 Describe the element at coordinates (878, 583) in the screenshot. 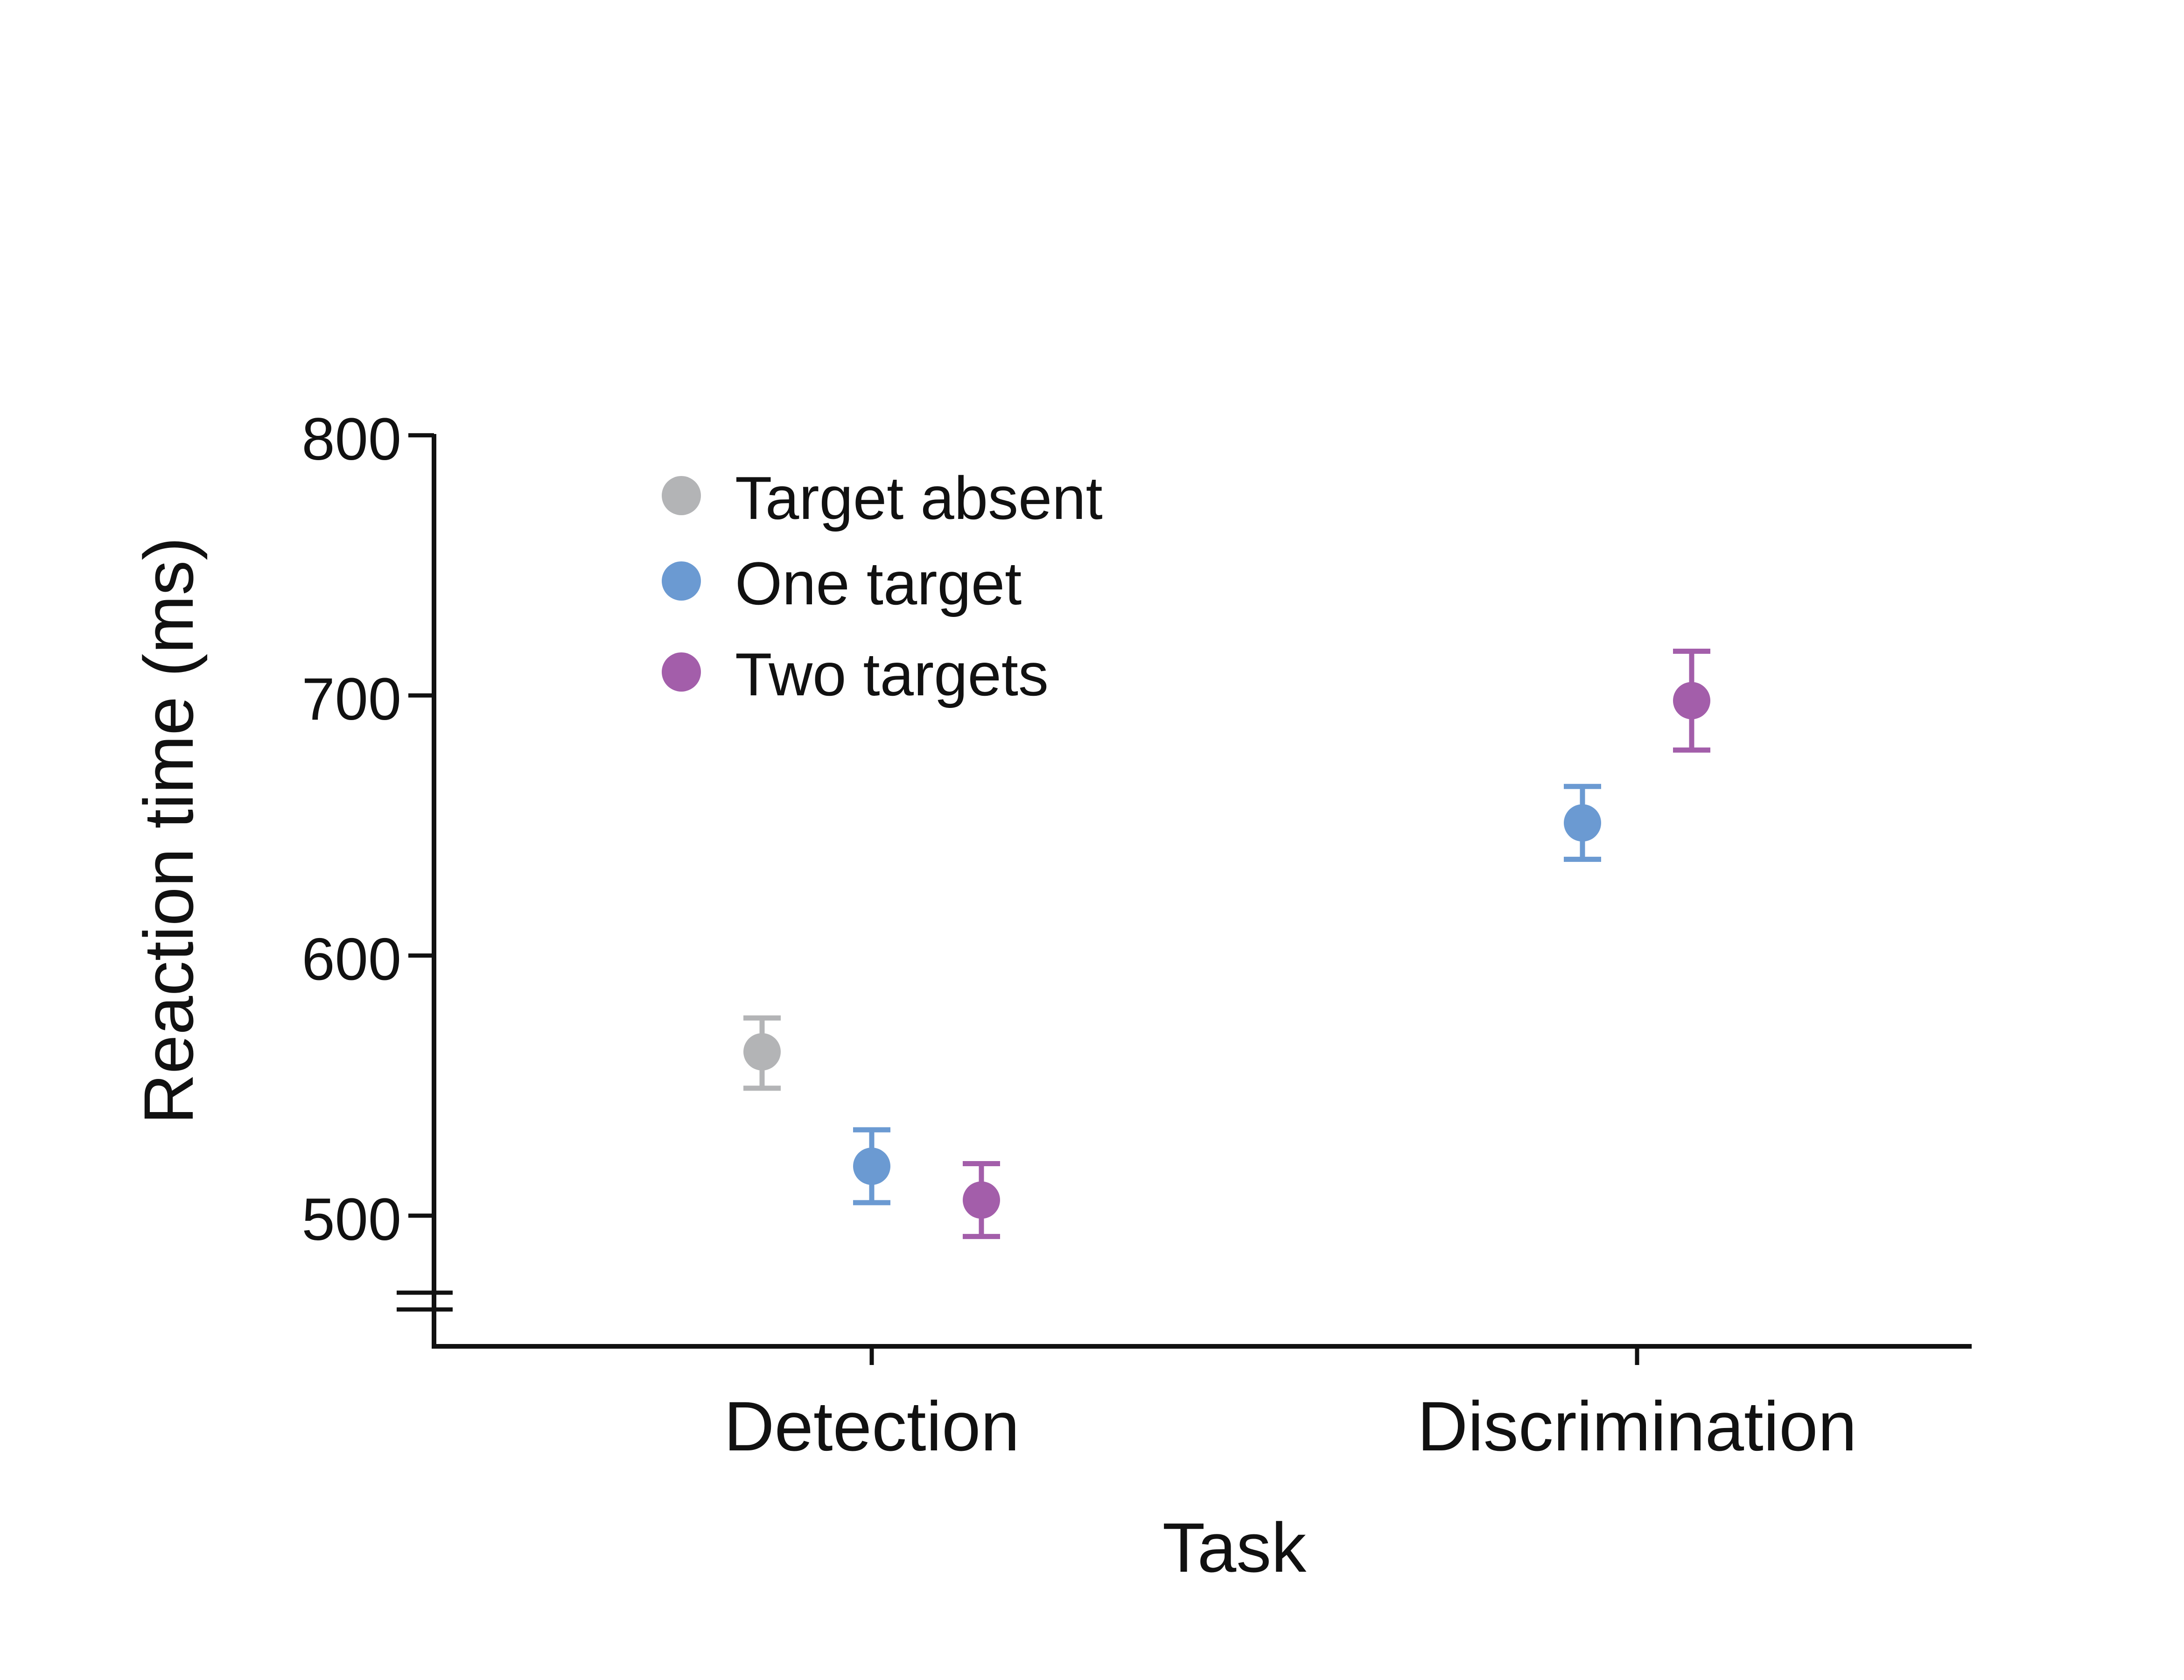

I see `legend-label: One target` at that location.